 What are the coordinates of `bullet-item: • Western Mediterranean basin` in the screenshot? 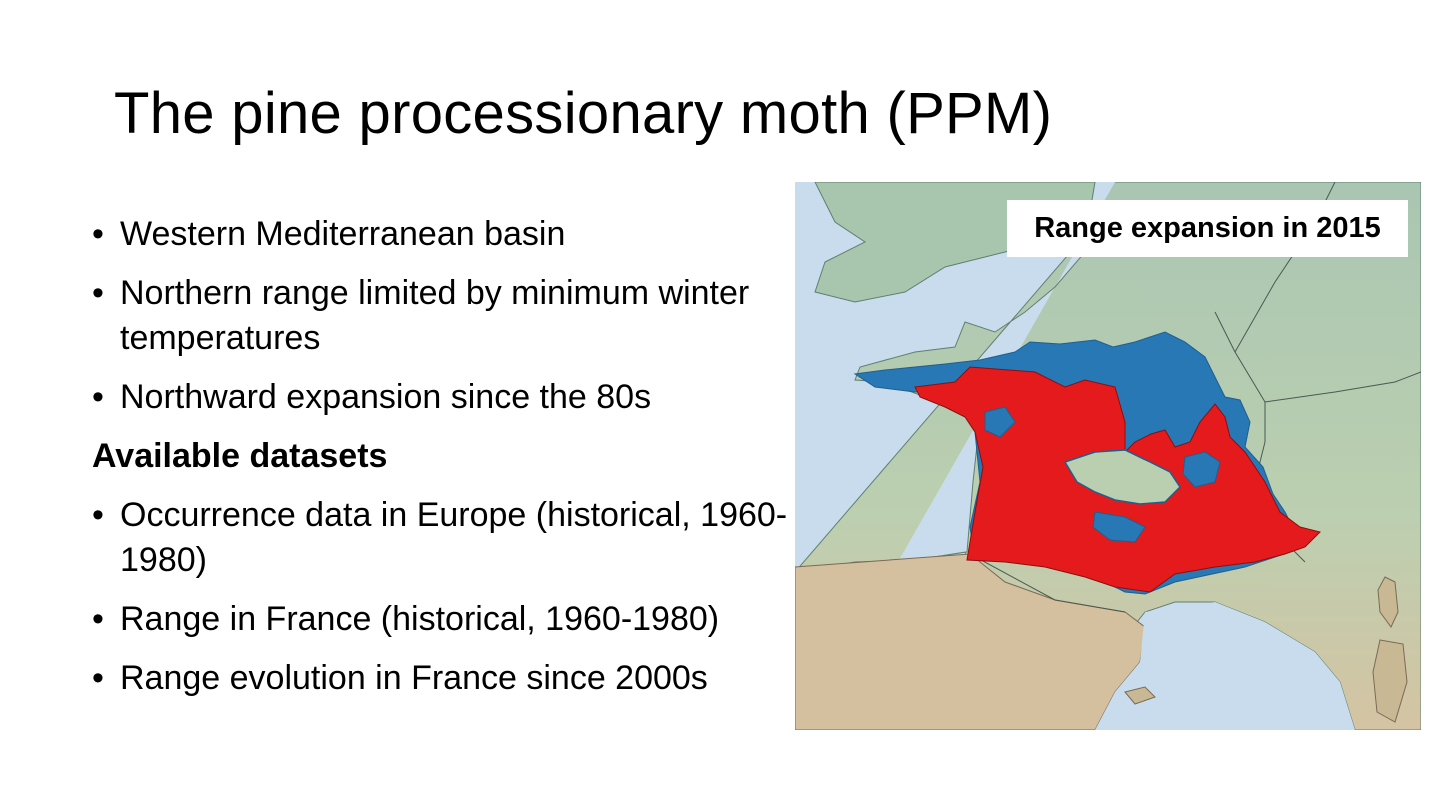 It's located at (442, 234).